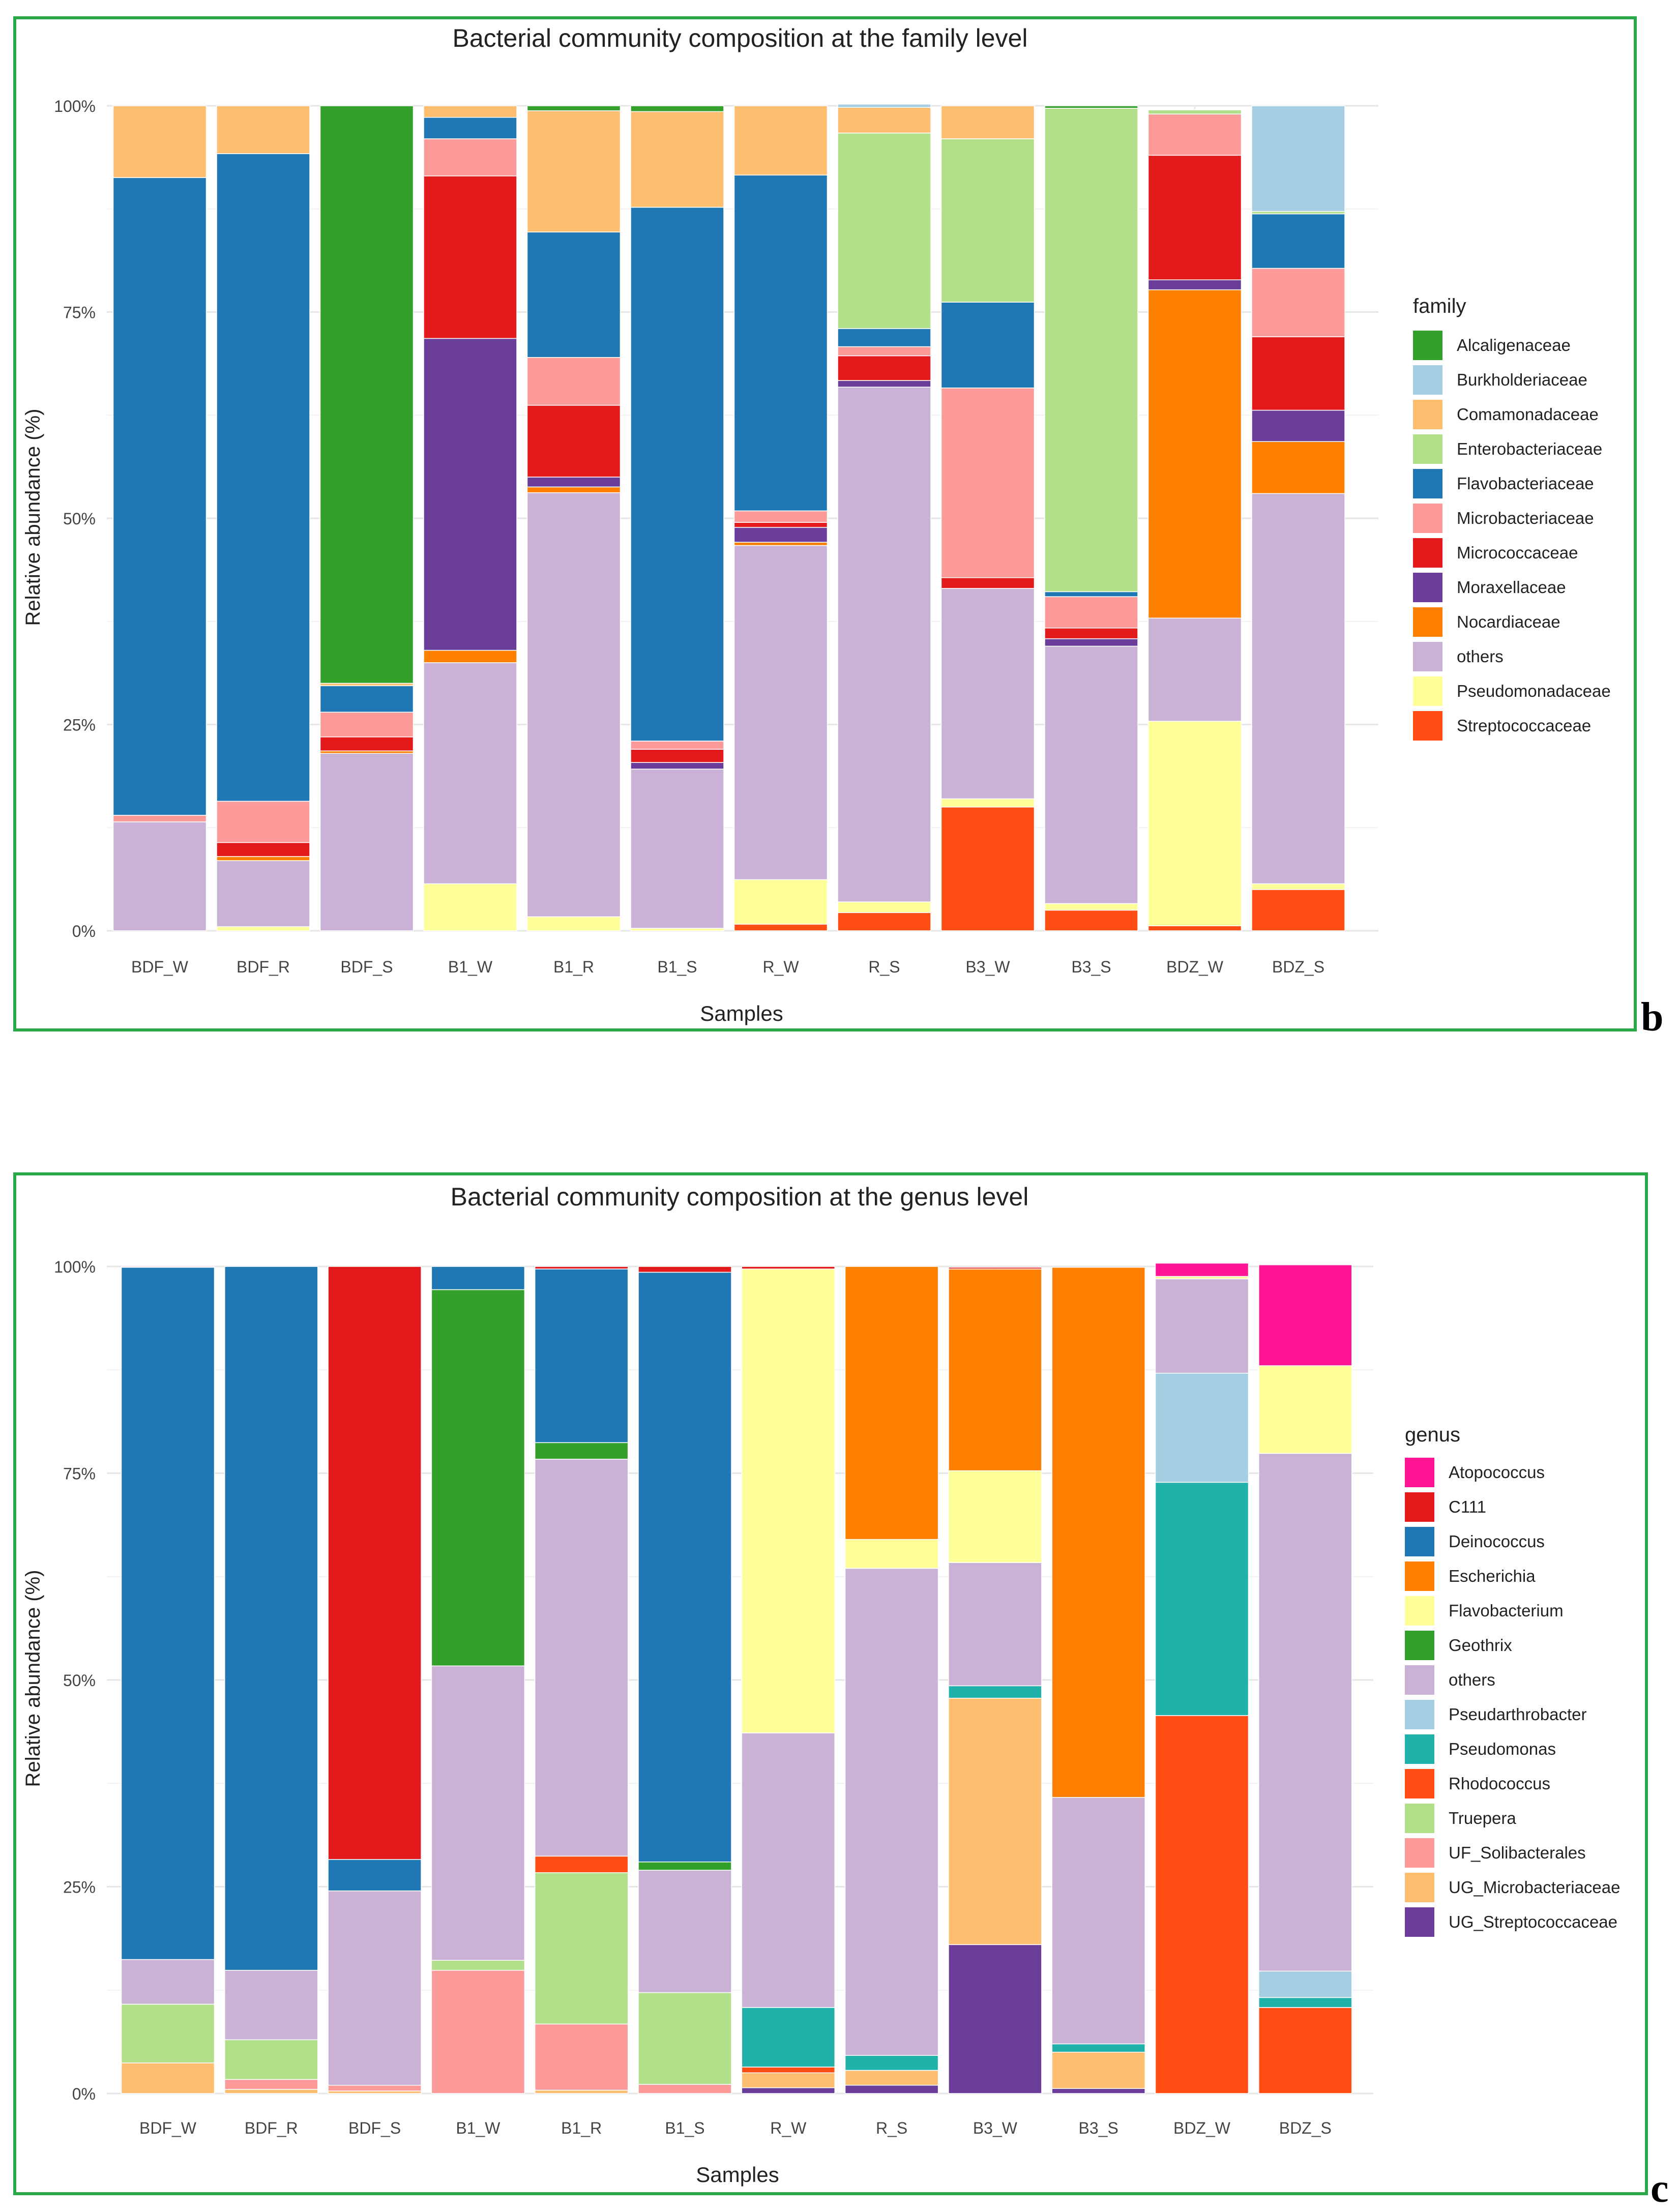 The width and height of the screenshot is (1679, 2212). What do you see at coordinates (271, 2005) in the screenshot?
I see `bar-segment-others-bdf-r` at bounding box center [271, 2005].